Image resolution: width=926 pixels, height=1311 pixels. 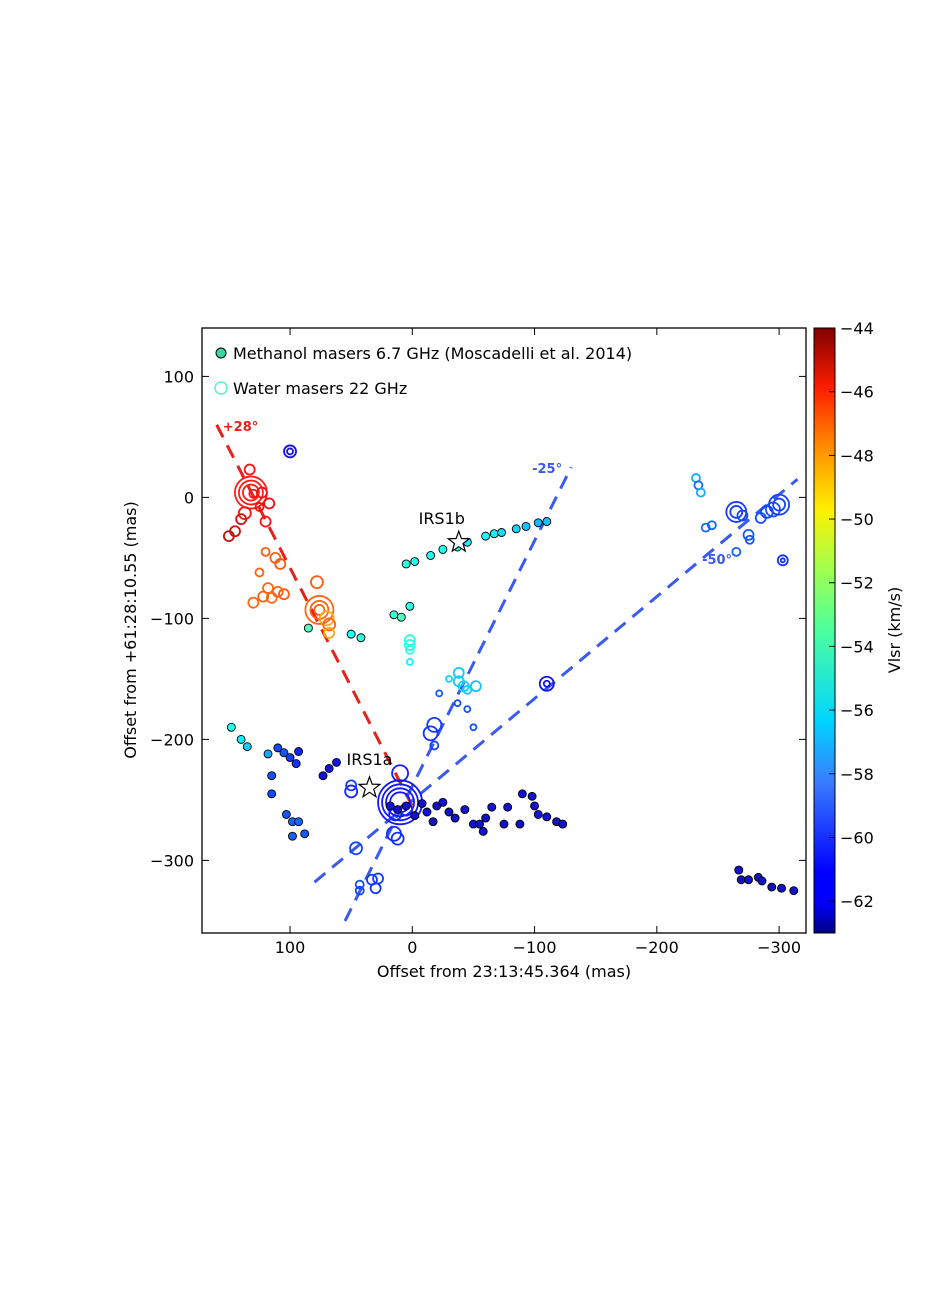 What do you see at coordinates (458, 541) in the screenshot?
I see `star-marker-irs1b` at bounding box center [458, 541].